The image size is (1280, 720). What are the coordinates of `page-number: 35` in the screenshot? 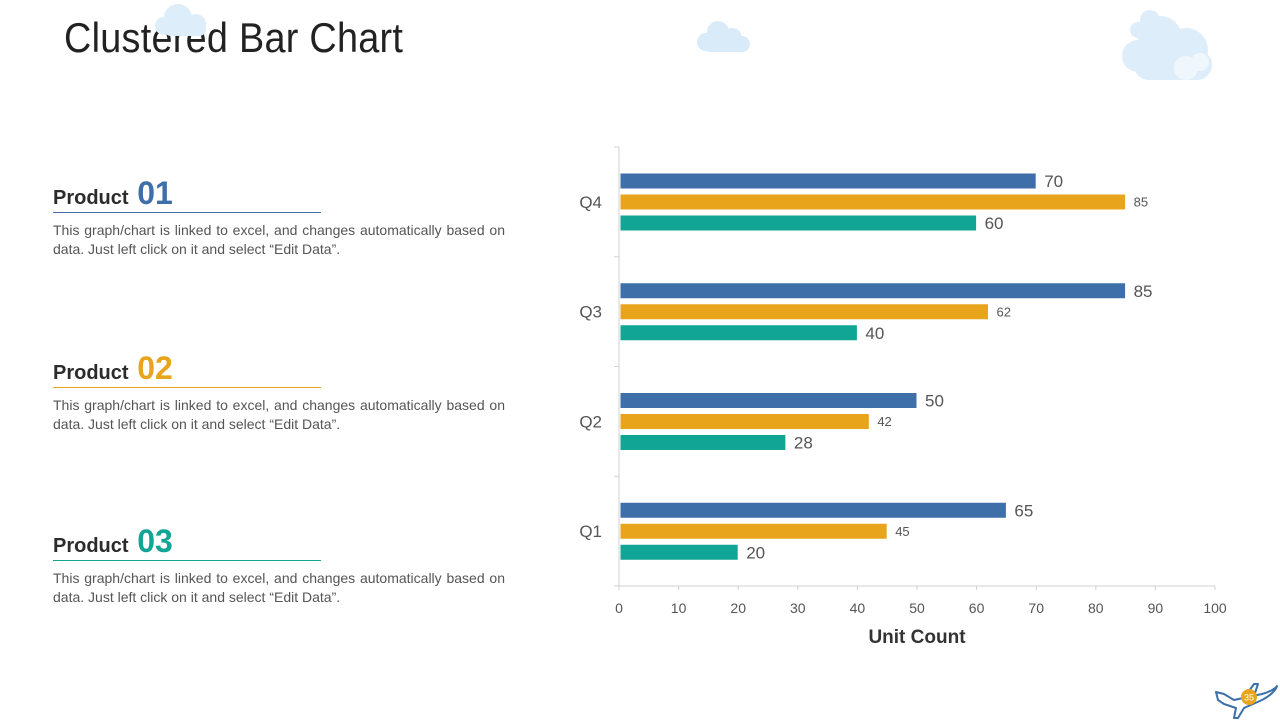 It's located at (1249, 698).